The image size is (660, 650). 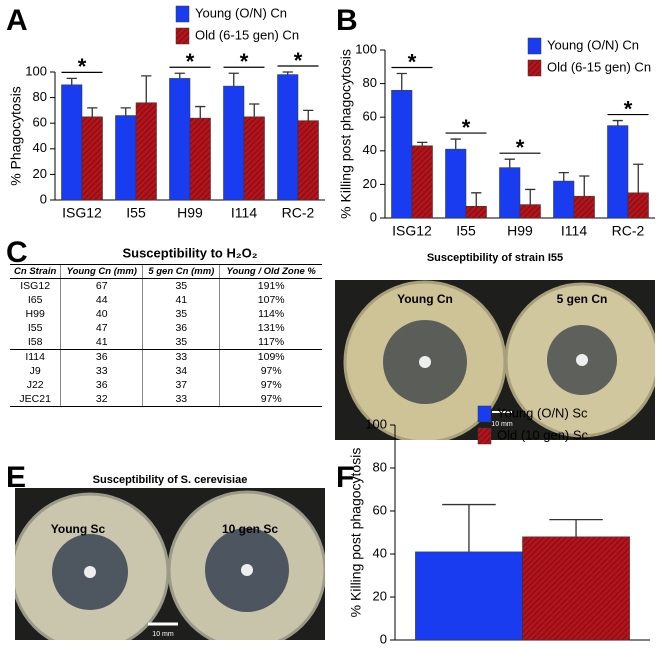 I want to click on table-cell: 109%, so click(x=270, y=356).